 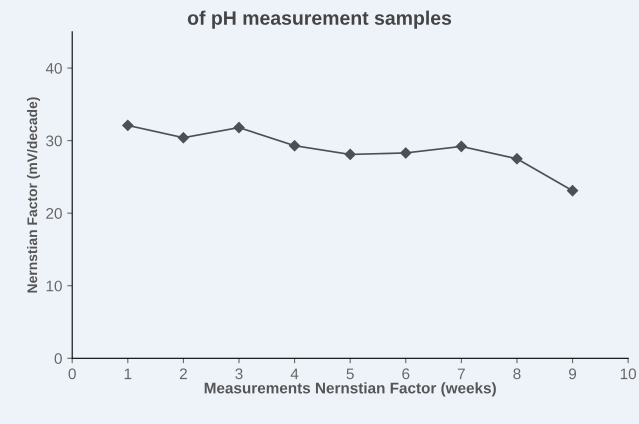 What do you see at coordinates (183, 374) in the screenshot?
I see `x-tick-label: 2` at bounding box center [183, 374].